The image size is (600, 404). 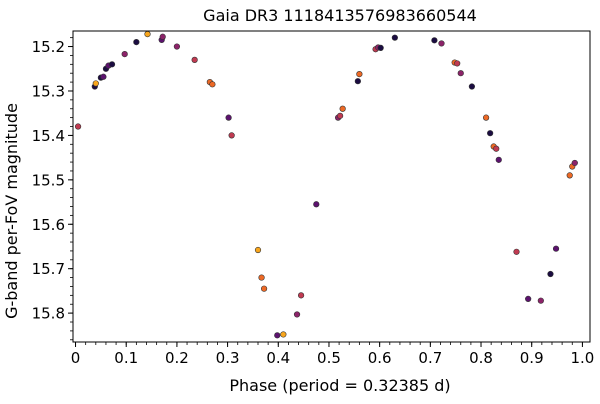 I want to click on x-tick-label: 0.4, so click(x=278, y=358).